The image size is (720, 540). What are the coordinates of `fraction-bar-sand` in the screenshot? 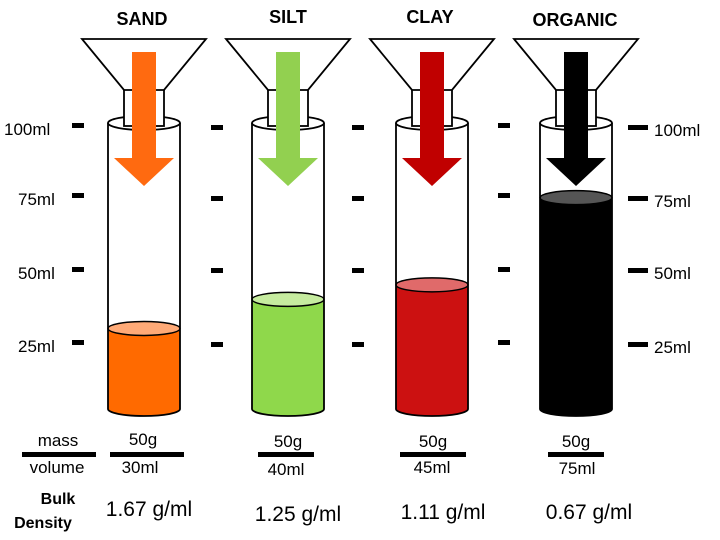 It's located at (147, 454).